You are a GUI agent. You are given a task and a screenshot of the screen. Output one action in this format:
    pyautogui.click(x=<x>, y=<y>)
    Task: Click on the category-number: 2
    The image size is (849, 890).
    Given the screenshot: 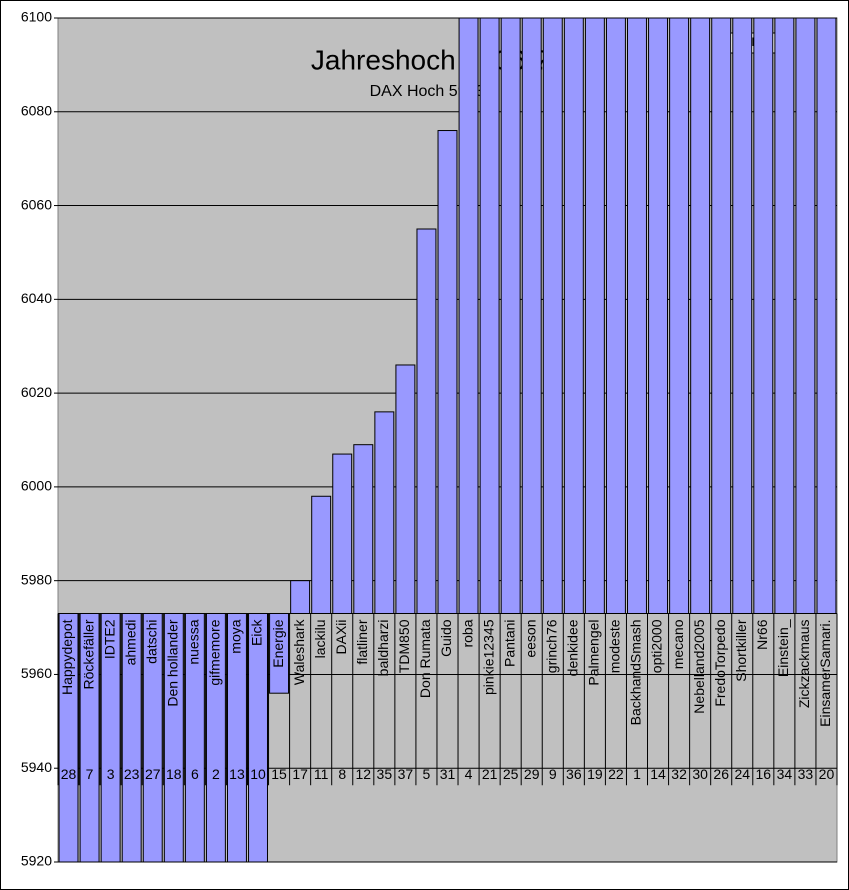 What is the action you would take?
    pyautogui.click(x=216, y=774)
    